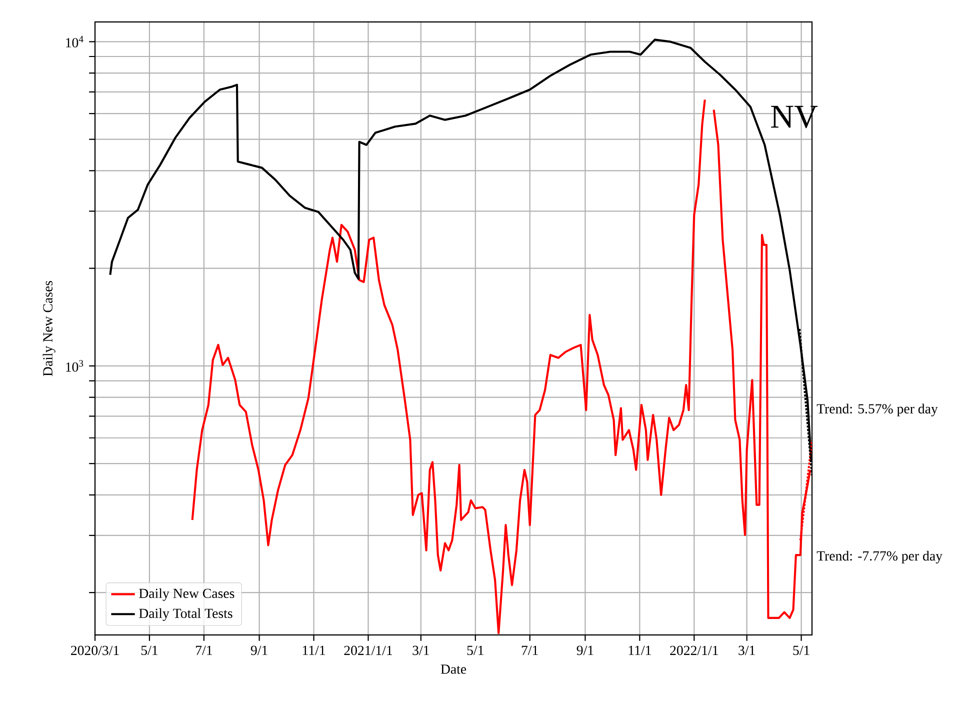  What do you see at coordinates (453, 669) in the screenshot?
I see `x-axis-title: Date` at bounding box center [453, 669].